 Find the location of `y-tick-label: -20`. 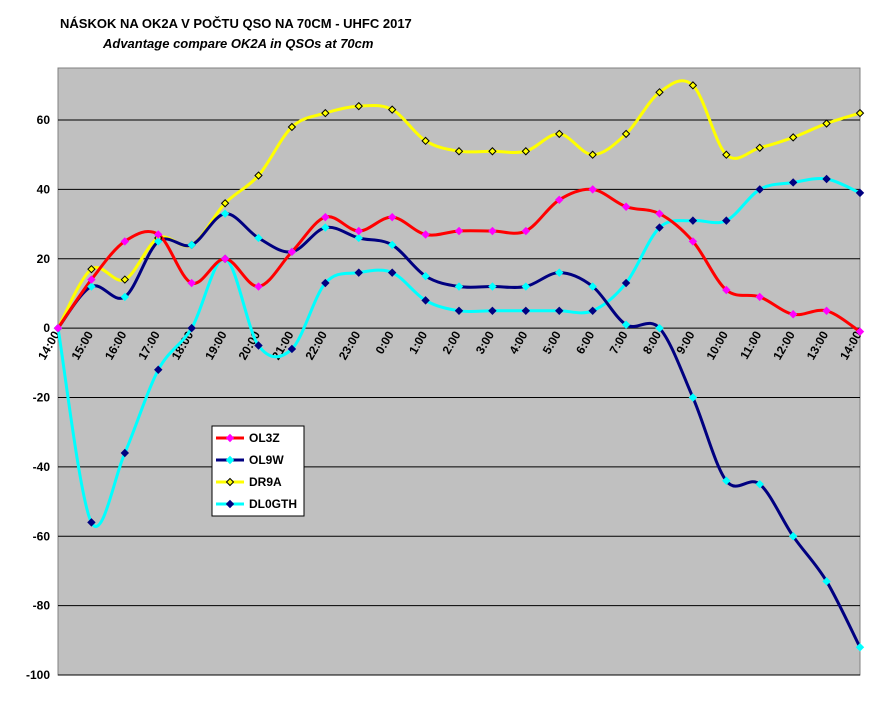

y-tick-label: -20 is located at coordinates (42, 398).